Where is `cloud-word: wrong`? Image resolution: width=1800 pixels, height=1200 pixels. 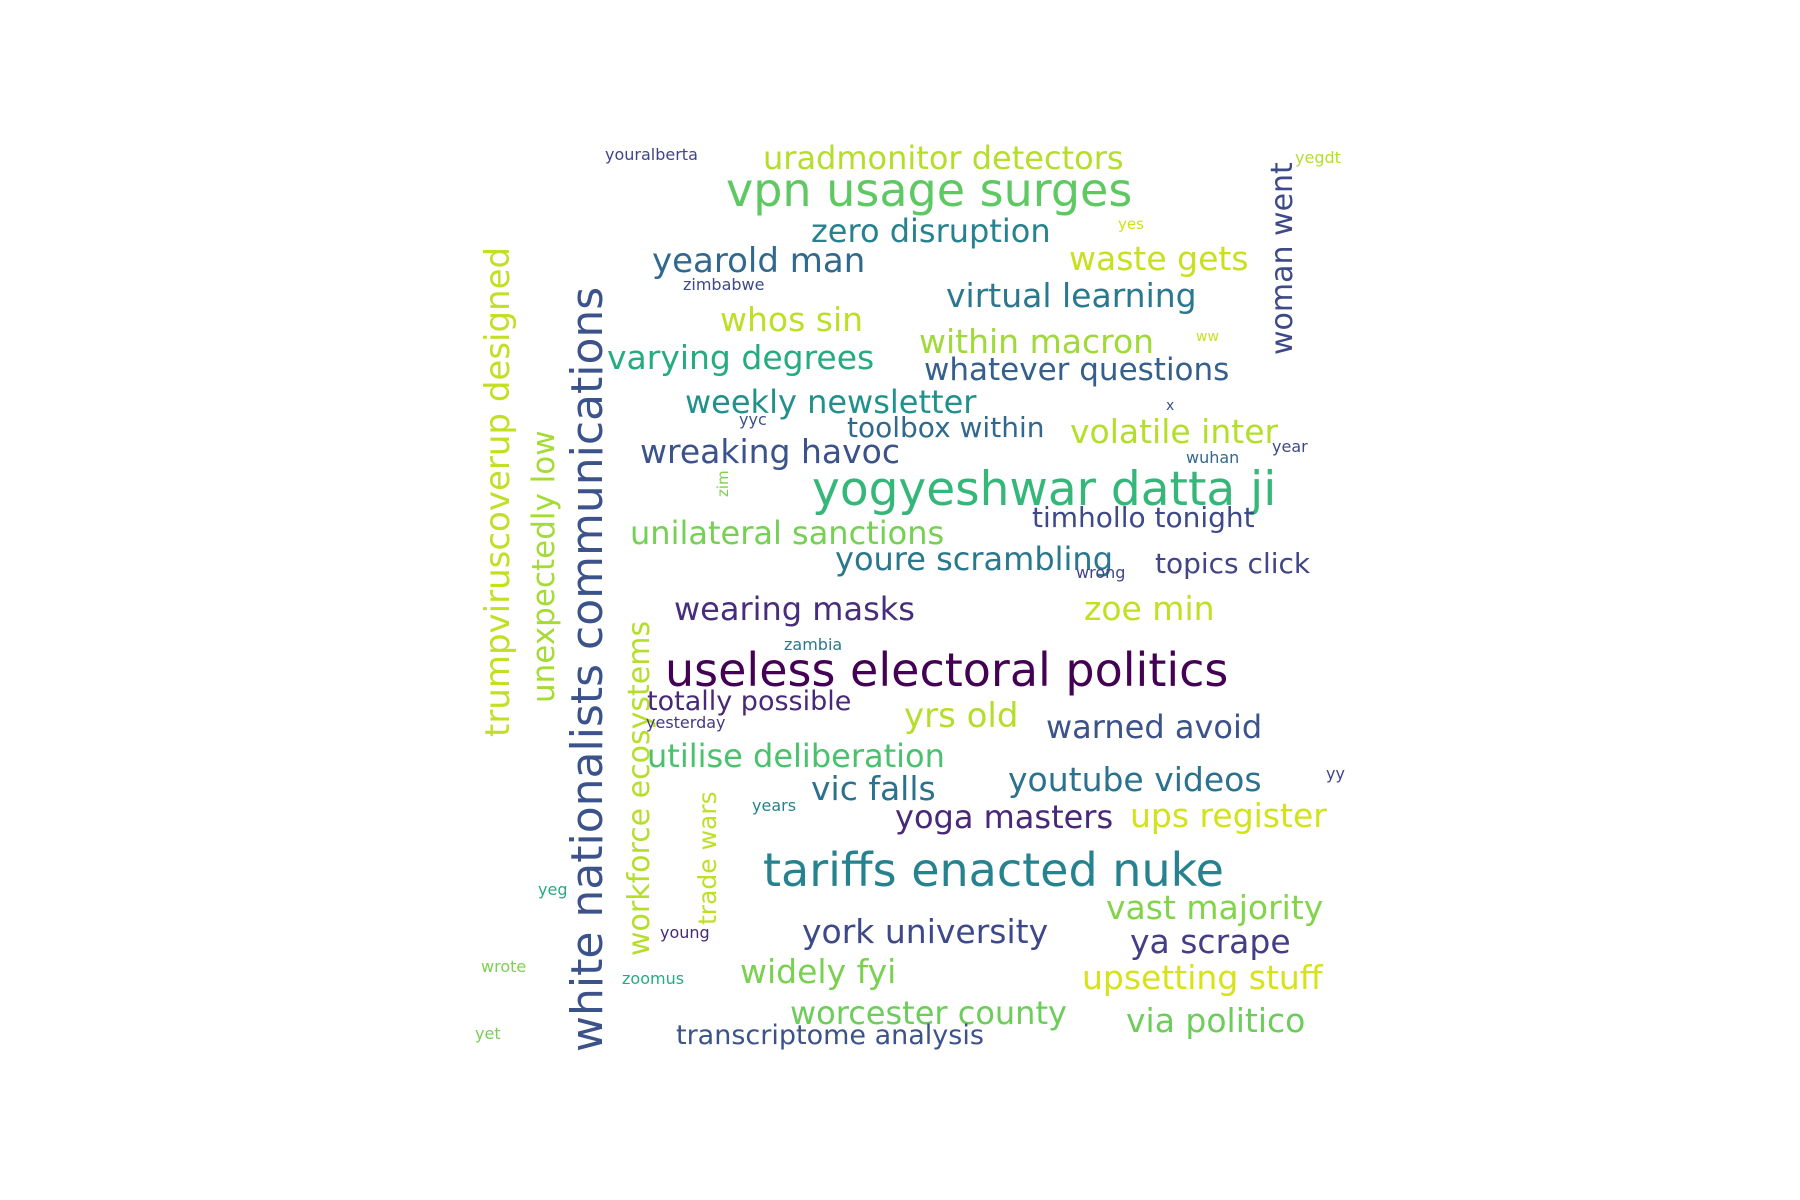 cloud-word: wrong is located at coordinates (1101, 572).